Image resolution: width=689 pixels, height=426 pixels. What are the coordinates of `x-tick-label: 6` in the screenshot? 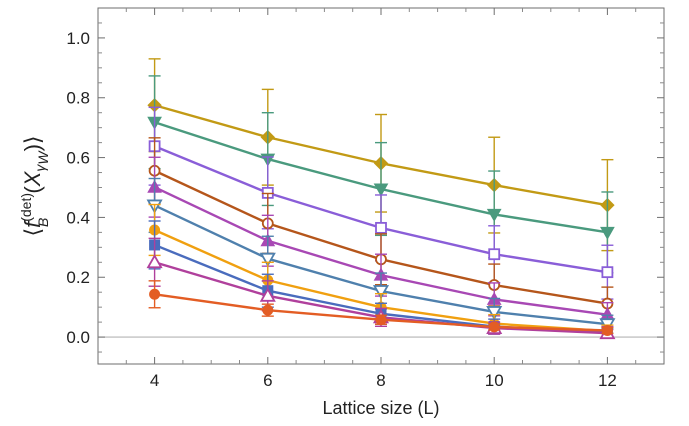 It's located at (267, 380).